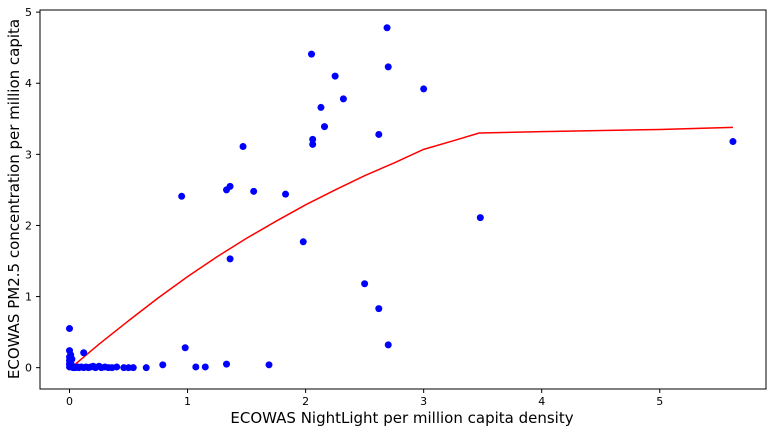 This screenshot has height=432, width=772. Describe the element at coordinates (423, 401) in the screenshot. I see `x-tick-label: 3` at that location.